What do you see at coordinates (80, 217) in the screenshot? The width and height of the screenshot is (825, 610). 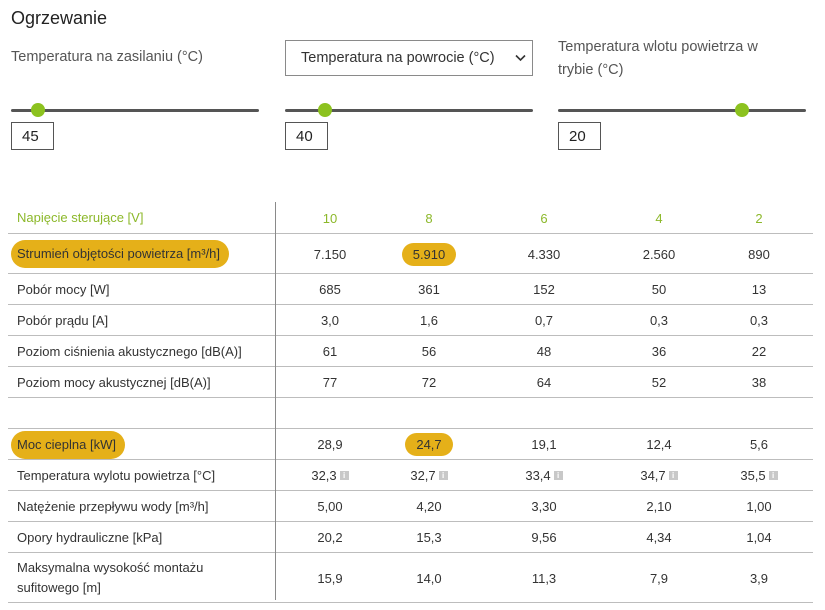 I see `header-label: Napięcie sterujące [V]` at bounding box center [80, 217].